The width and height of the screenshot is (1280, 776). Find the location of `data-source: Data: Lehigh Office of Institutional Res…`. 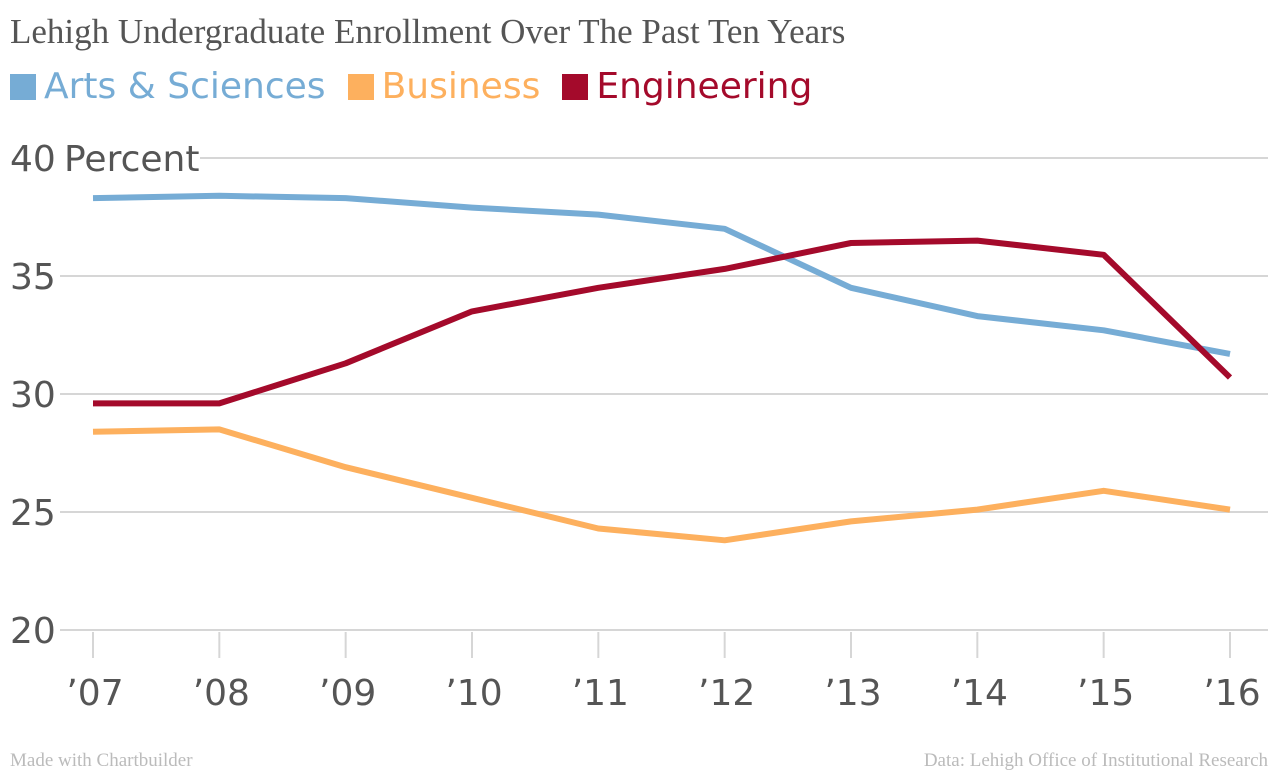

data-source: Data: Lehigh Office of Institutional Res… is located at coordinates (1095, 760).